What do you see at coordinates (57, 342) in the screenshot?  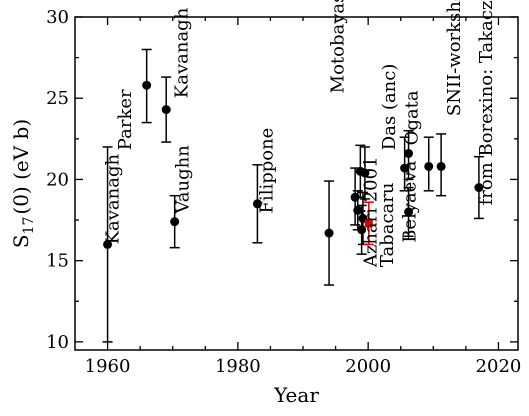 I see `y-tick-label: 10` at bounding box center [57, 342].